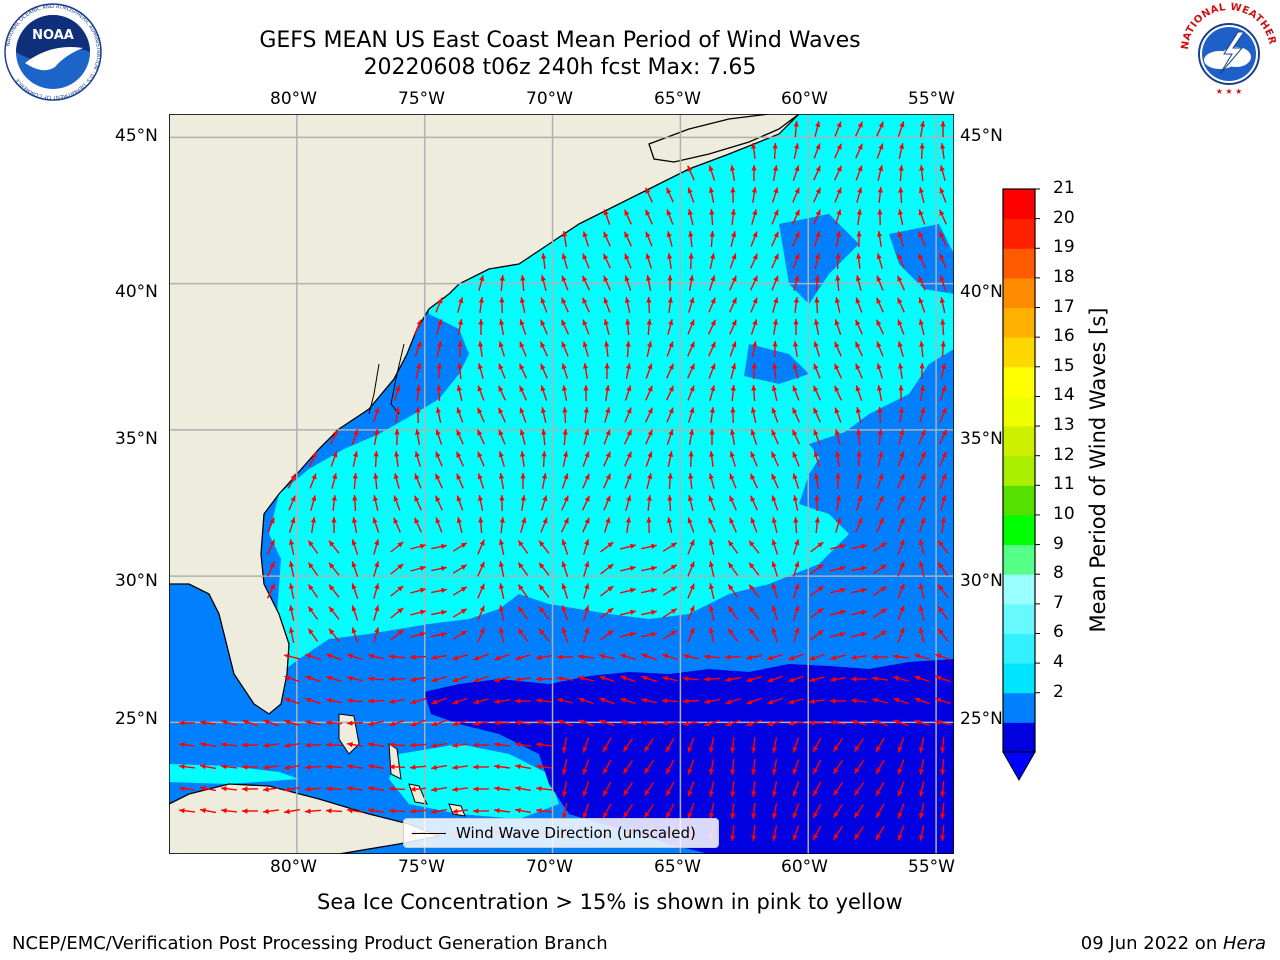 Image resolution: width=1280 pixels, height=960 pixels. What do you see at coordinates (561, 833) in the screenshot?
I see `map-legend: Wind Wave Direction (unscaled)` at bounding box center [561, 833].